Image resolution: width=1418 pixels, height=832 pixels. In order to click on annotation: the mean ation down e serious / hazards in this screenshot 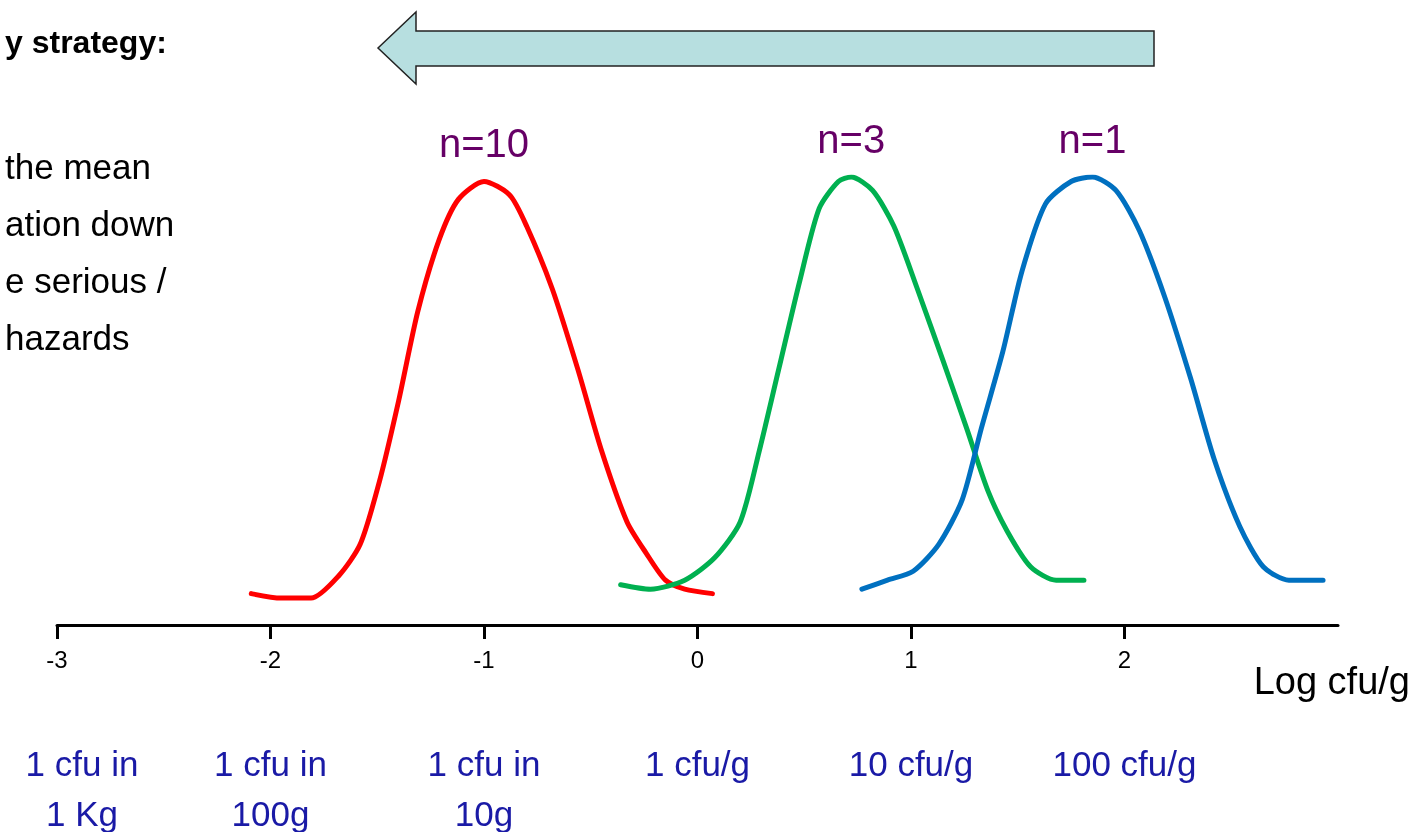, I will do `click(90, 252)`.